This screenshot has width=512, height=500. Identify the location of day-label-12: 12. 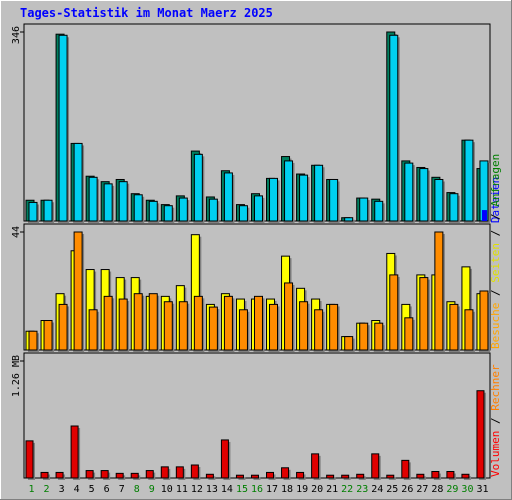
(197, 489).